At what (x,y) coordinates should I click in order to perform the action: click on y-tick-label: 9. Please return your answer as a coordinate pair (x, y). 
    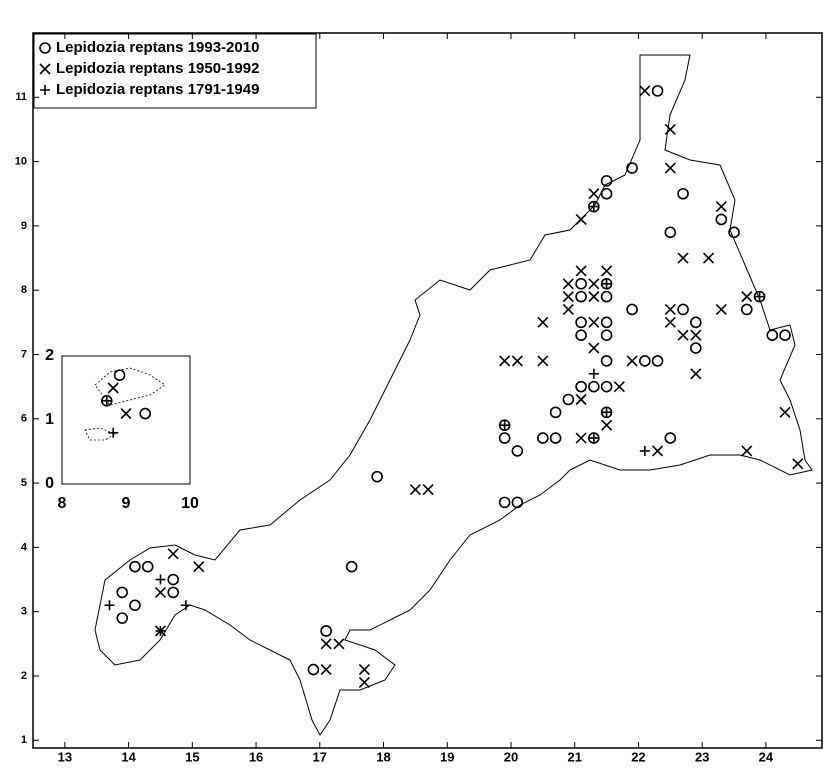
    Looking at the image, I should click on (24, 226).